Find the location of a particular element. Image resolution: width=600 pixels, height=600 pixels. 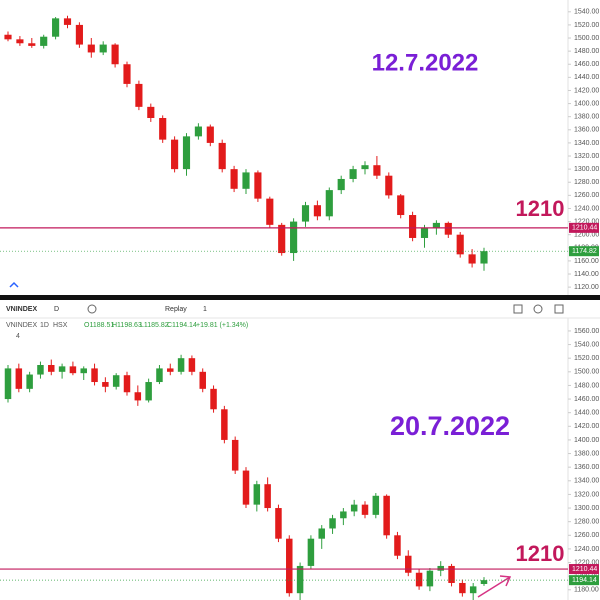

y-tick-label: 1220.00 is located at coordinates (586, 221).